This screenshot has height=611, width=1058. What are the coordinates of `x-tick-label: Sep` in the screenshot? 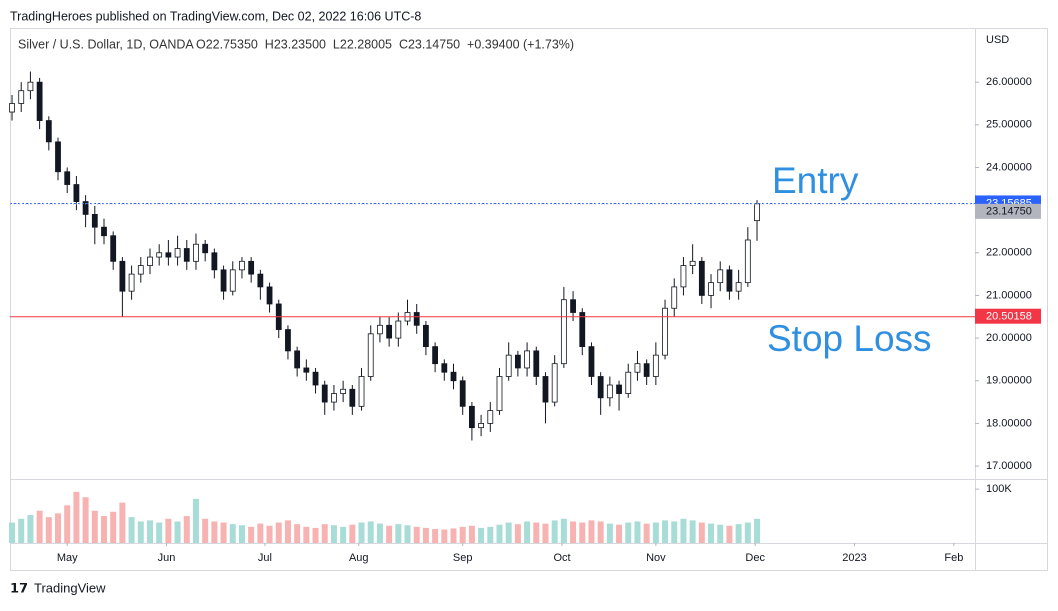 It's located at (463, 558).